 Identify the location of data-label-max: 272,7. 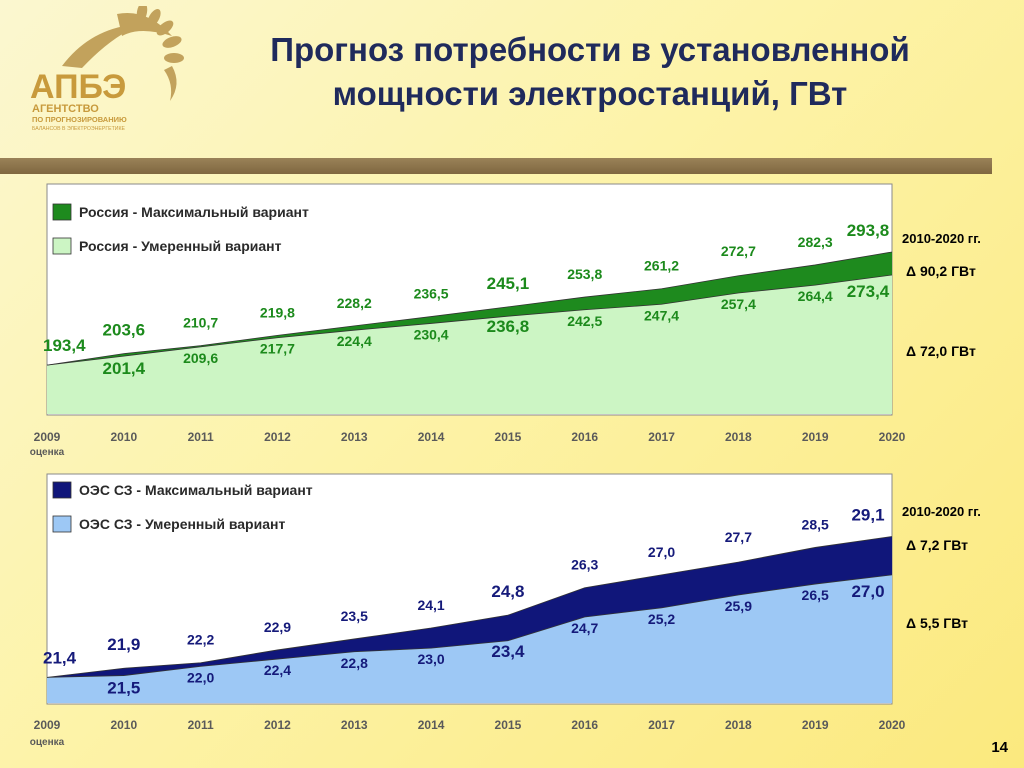
(738, 251).